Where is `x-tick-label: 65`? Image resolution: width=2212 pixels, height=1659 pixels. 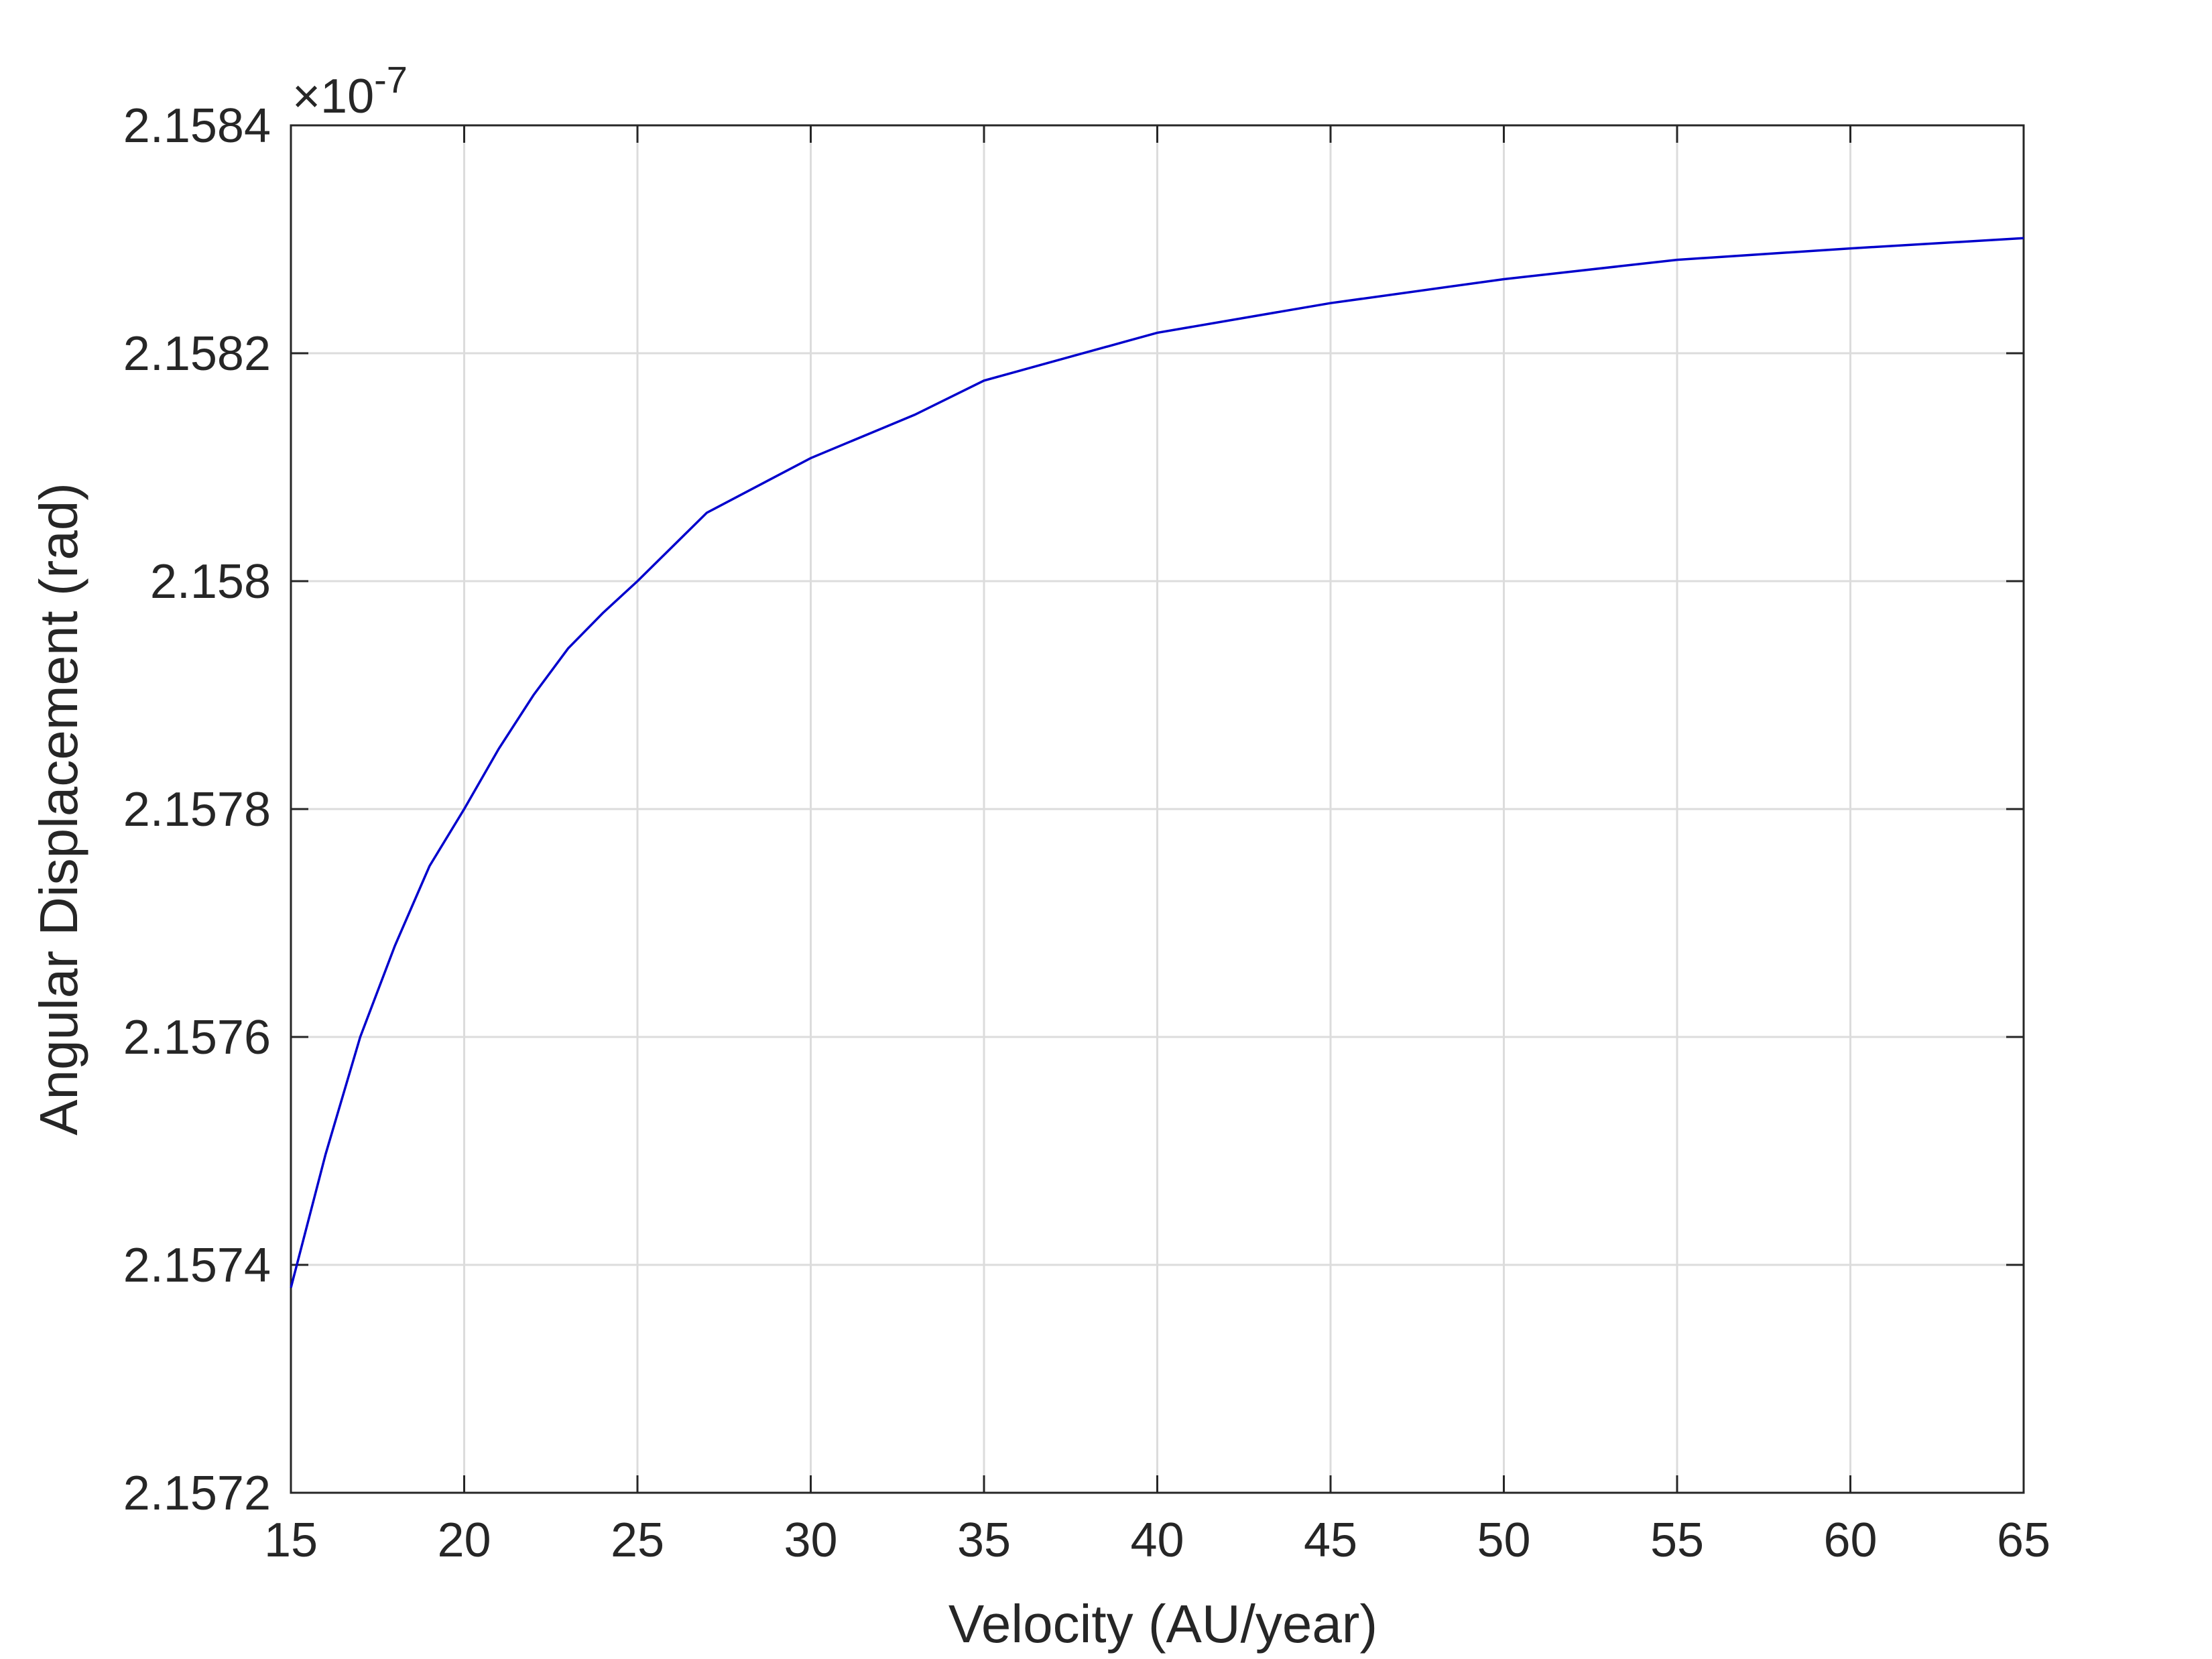
x-tick-label: 65 is located at coordinates (2023, 1540).